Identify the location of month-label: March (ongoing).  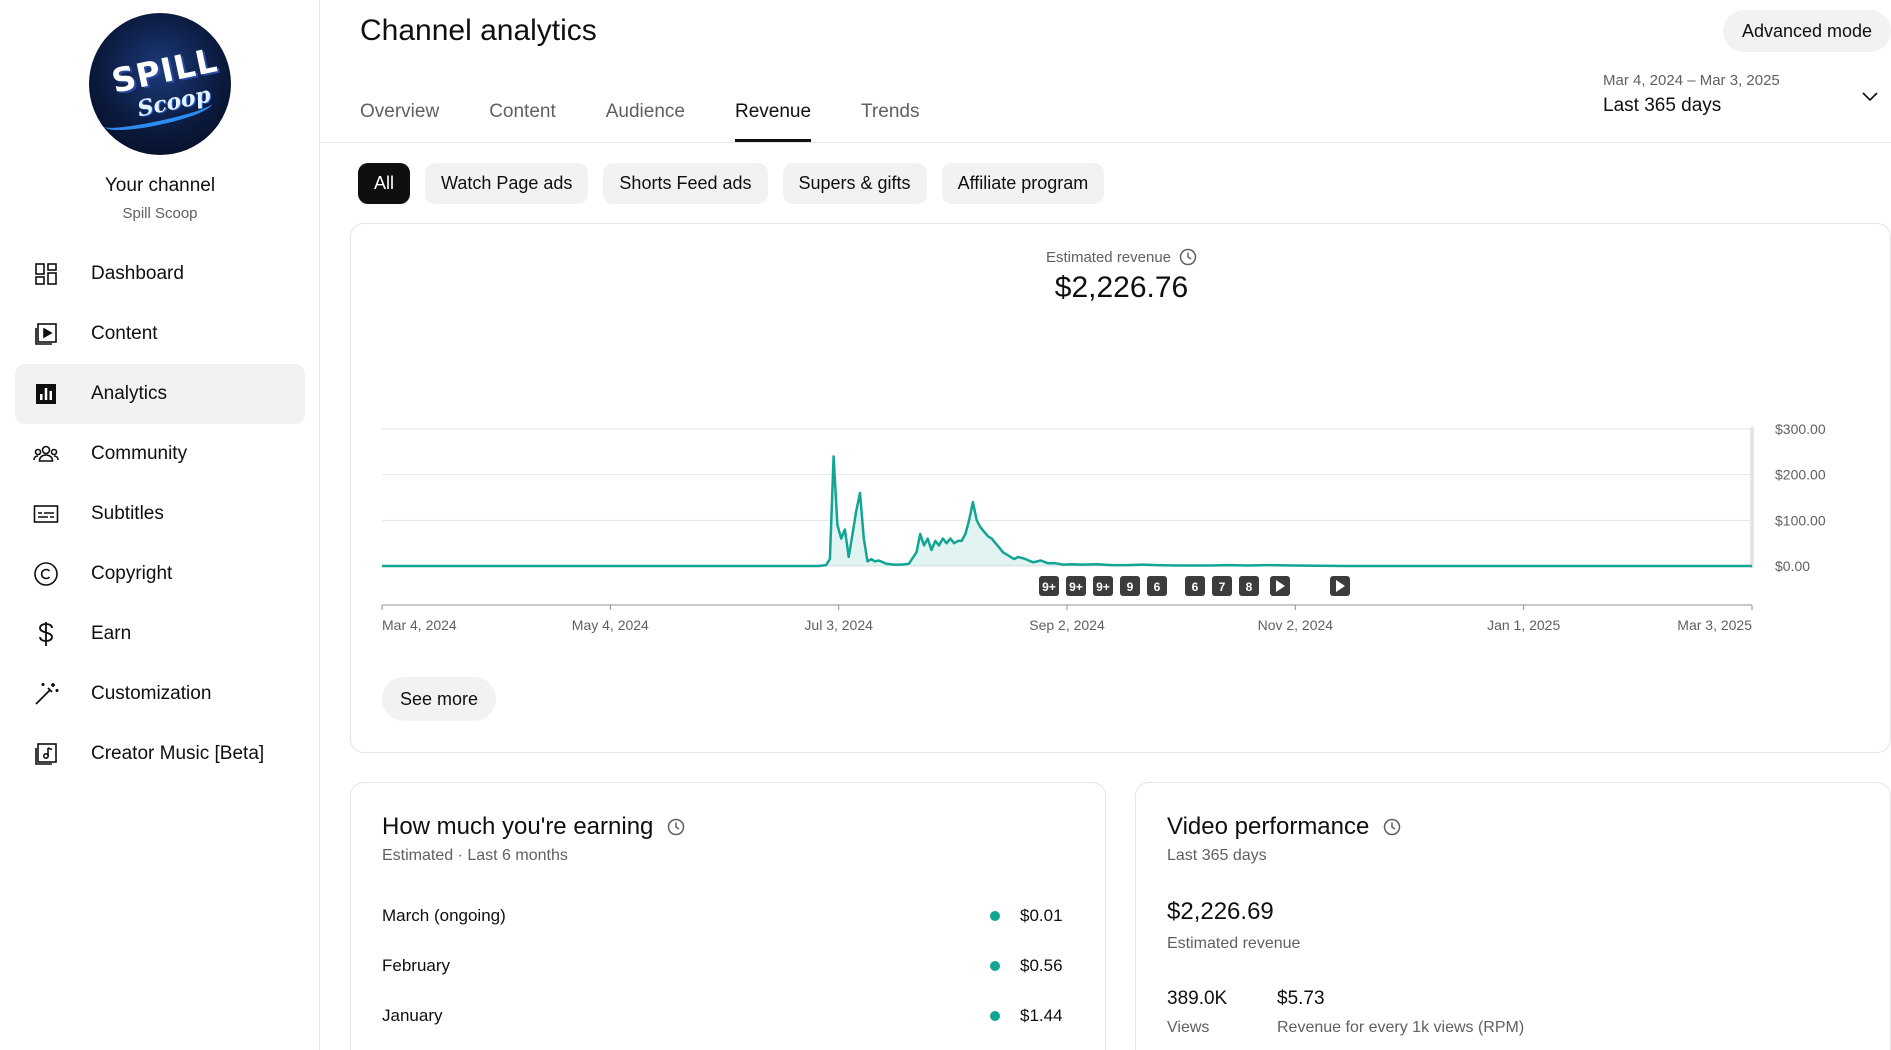
(444, 915).